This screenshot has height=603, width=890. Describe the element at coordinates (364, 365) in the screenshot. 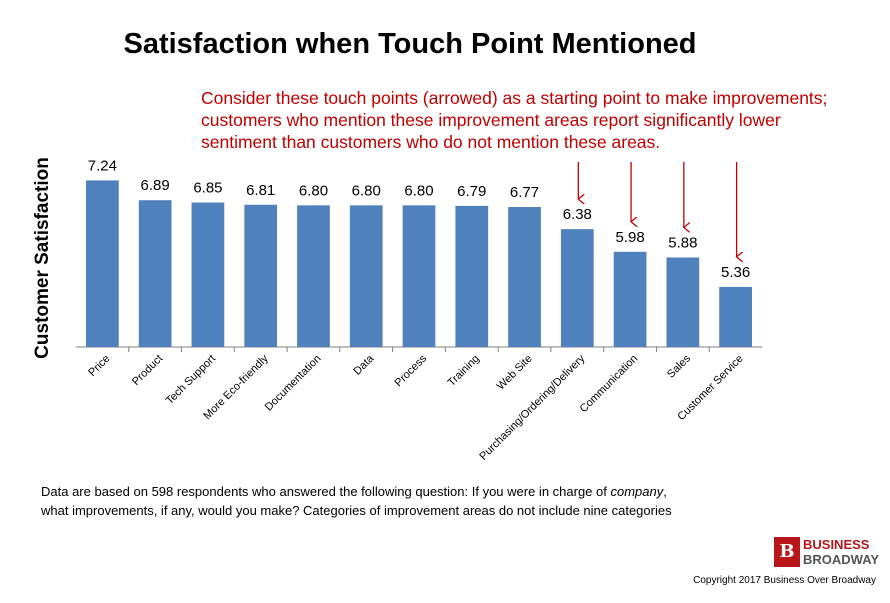

I see `x-tick-label-data: Data` at that location.